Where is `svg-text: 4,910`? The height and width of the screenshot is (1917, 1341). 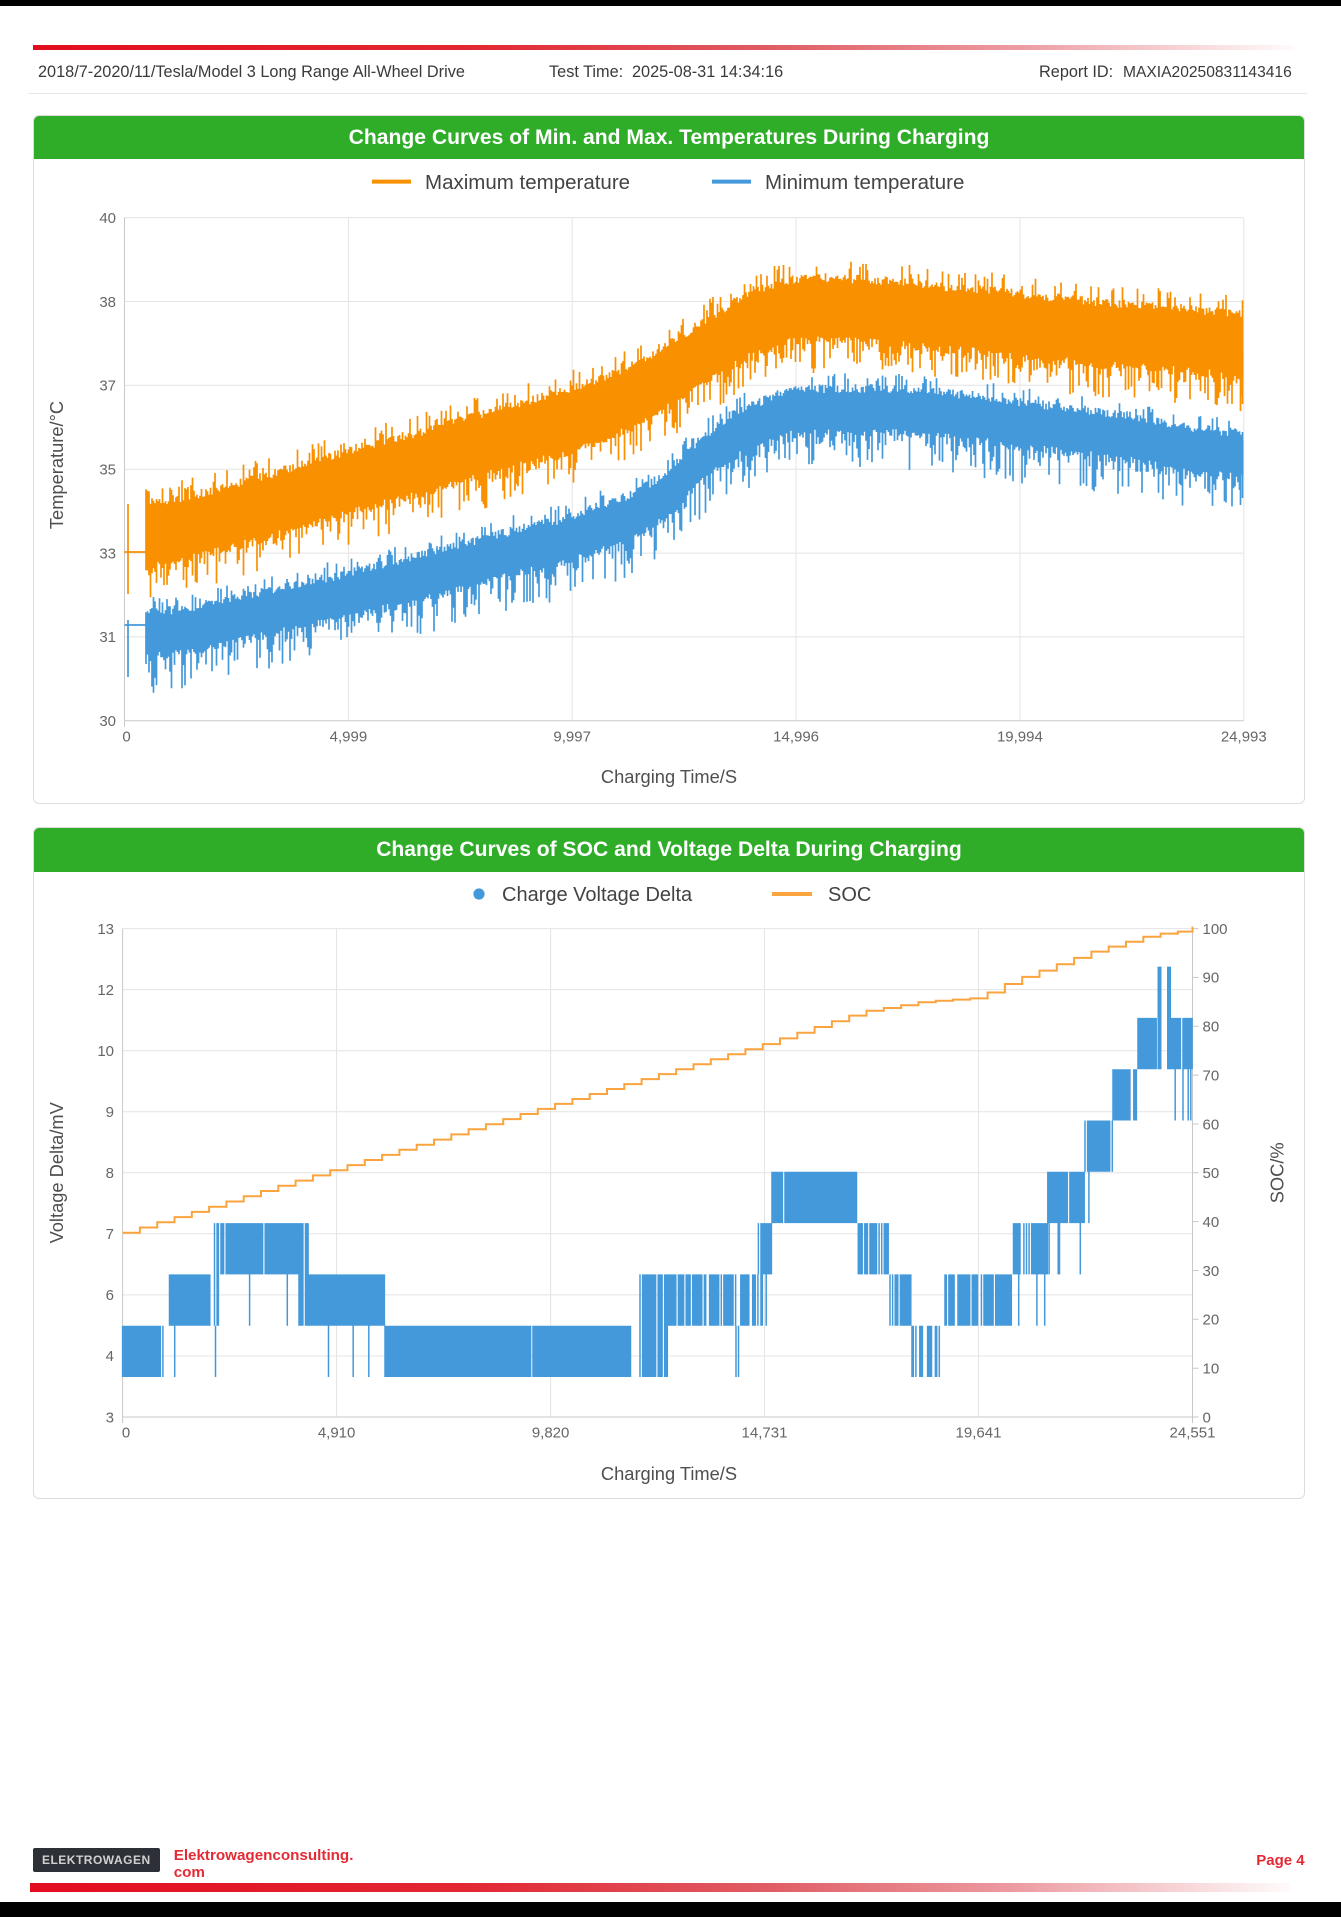
svg-text: 4,910 is located at coordinates (337, 1433).